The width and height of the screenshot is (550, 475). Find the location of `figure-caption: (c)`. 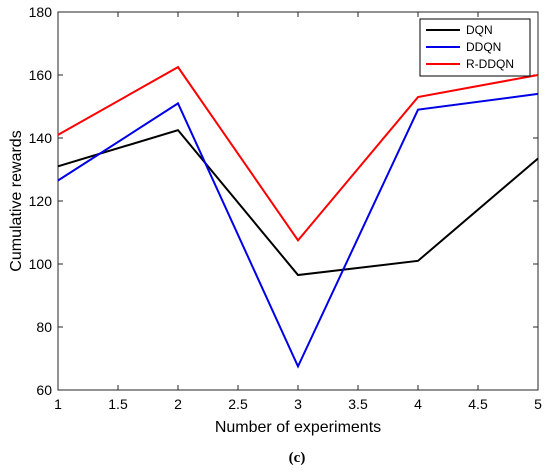

figure-caption: (c) is located at coordinates (297, 458).